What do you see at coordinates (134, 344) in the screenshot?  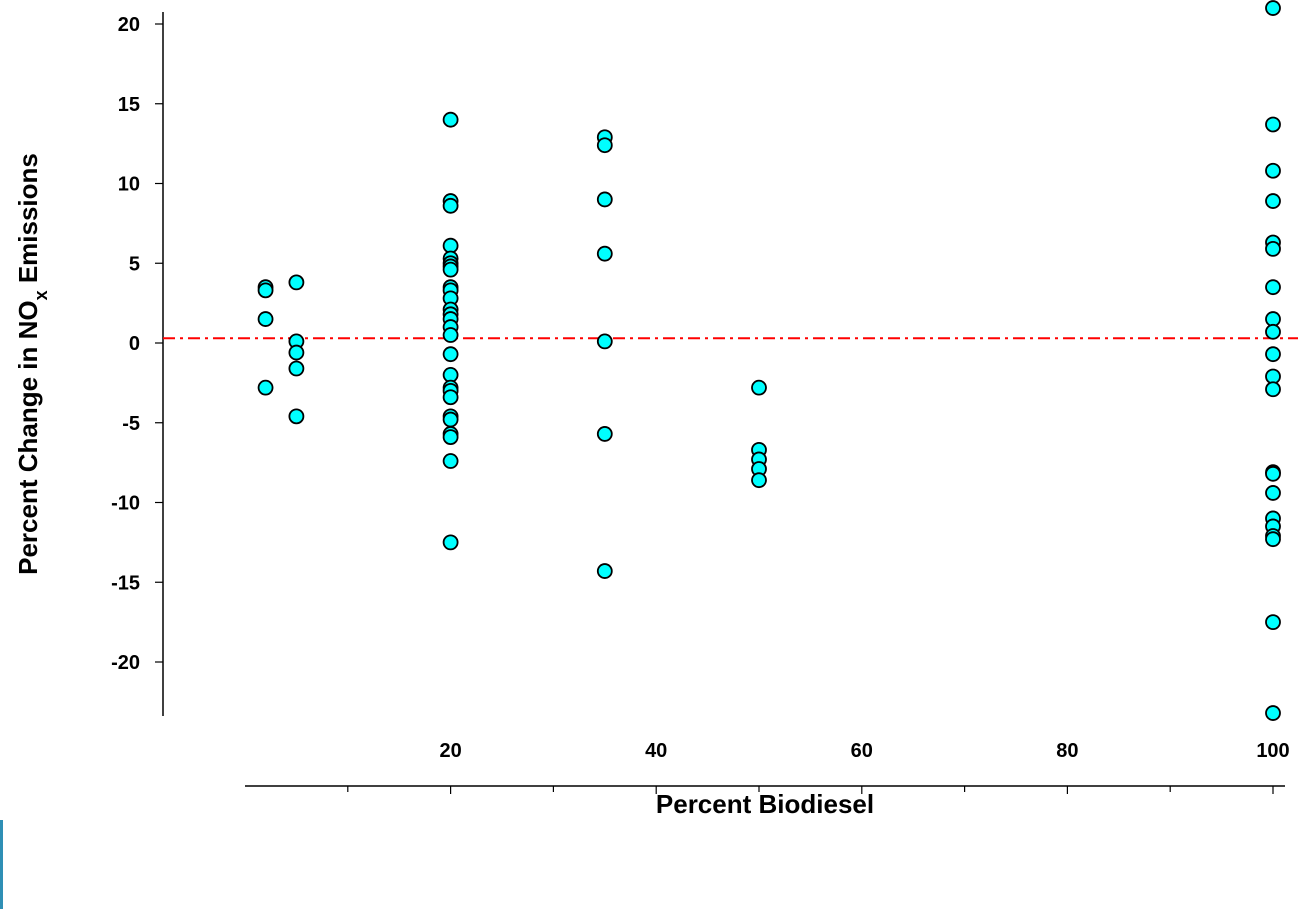 I see `y-tick-label: 0` at bounding box center [134, 344].